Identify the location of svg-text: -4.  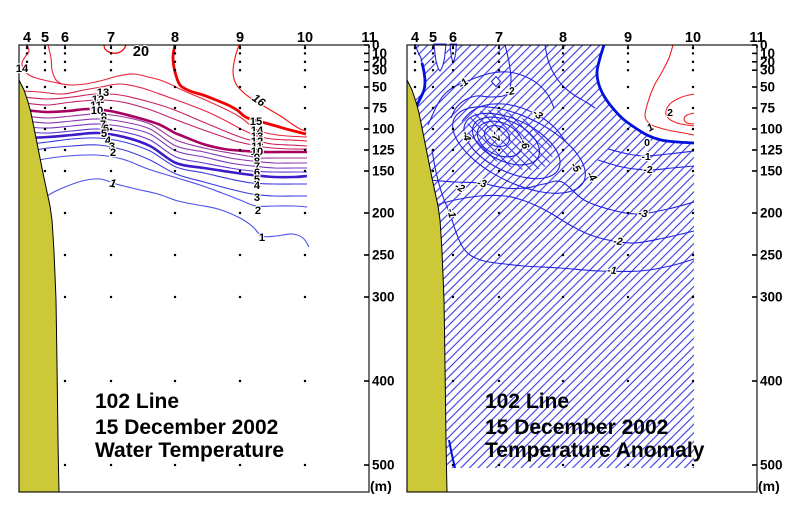
(466, 136).